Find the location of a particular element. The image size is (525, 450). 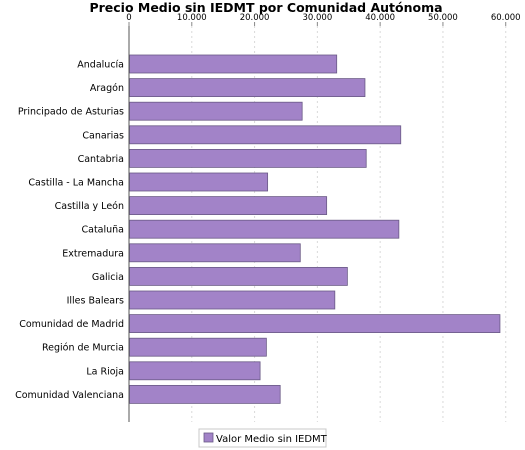

legend-box is located at coordinates (262, 438).